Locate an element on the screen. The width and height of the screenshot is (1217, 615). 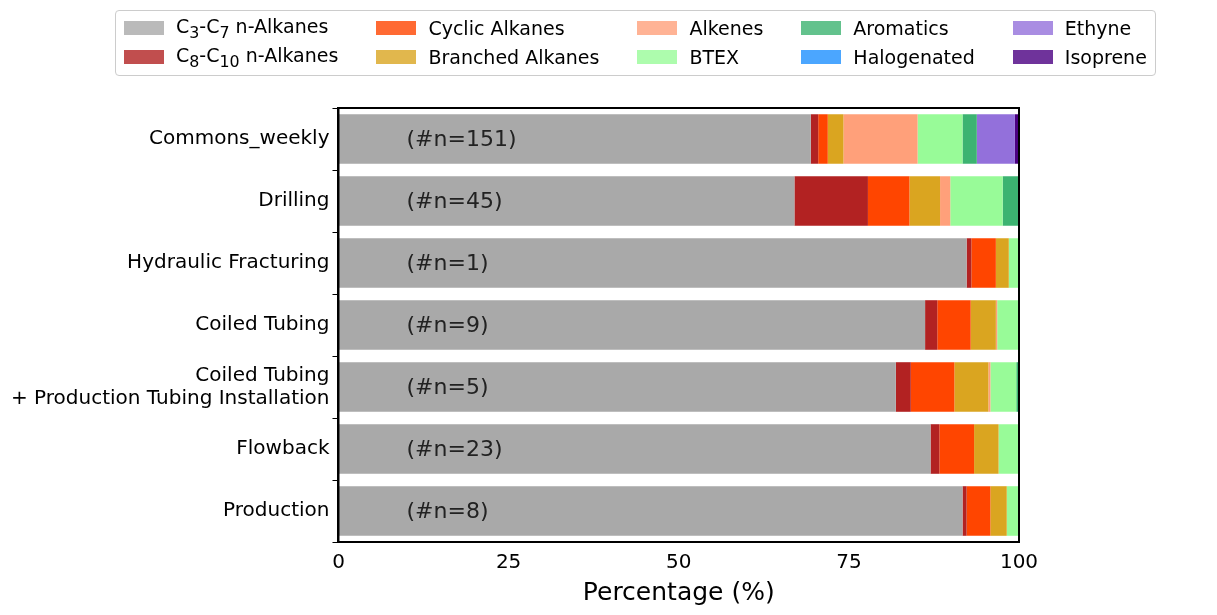
annotation: (#n=23) is located at coordinates (454, 448).